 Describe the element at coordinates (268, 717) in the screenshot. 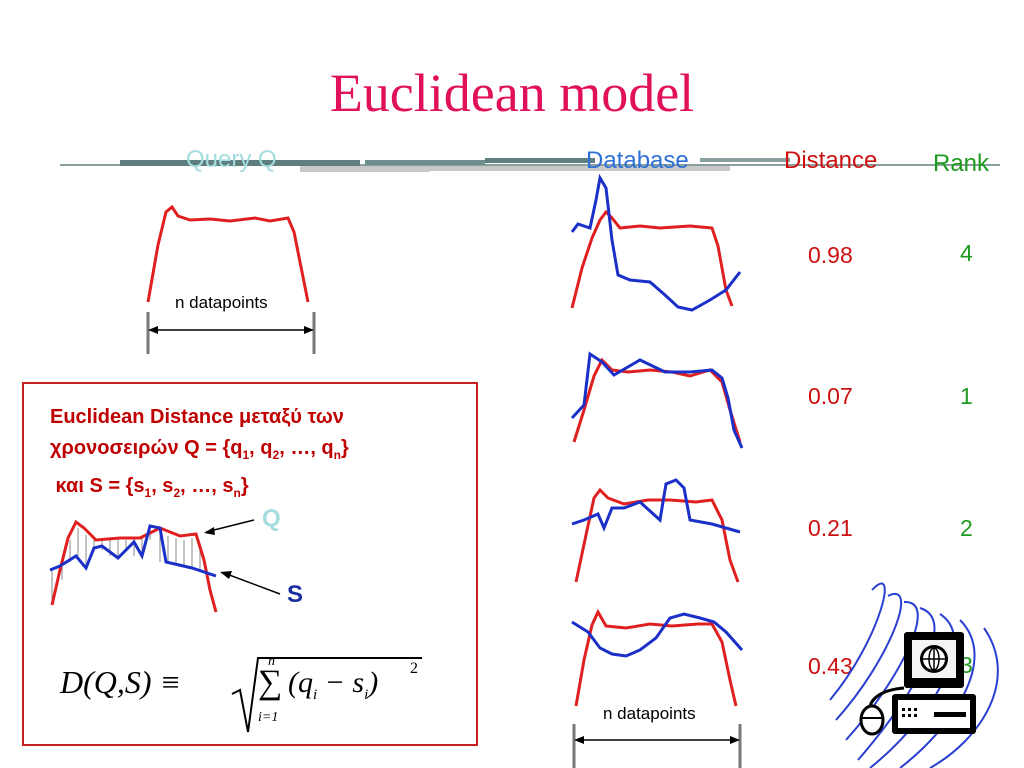

I see `formula-lower: i=1` at that location.